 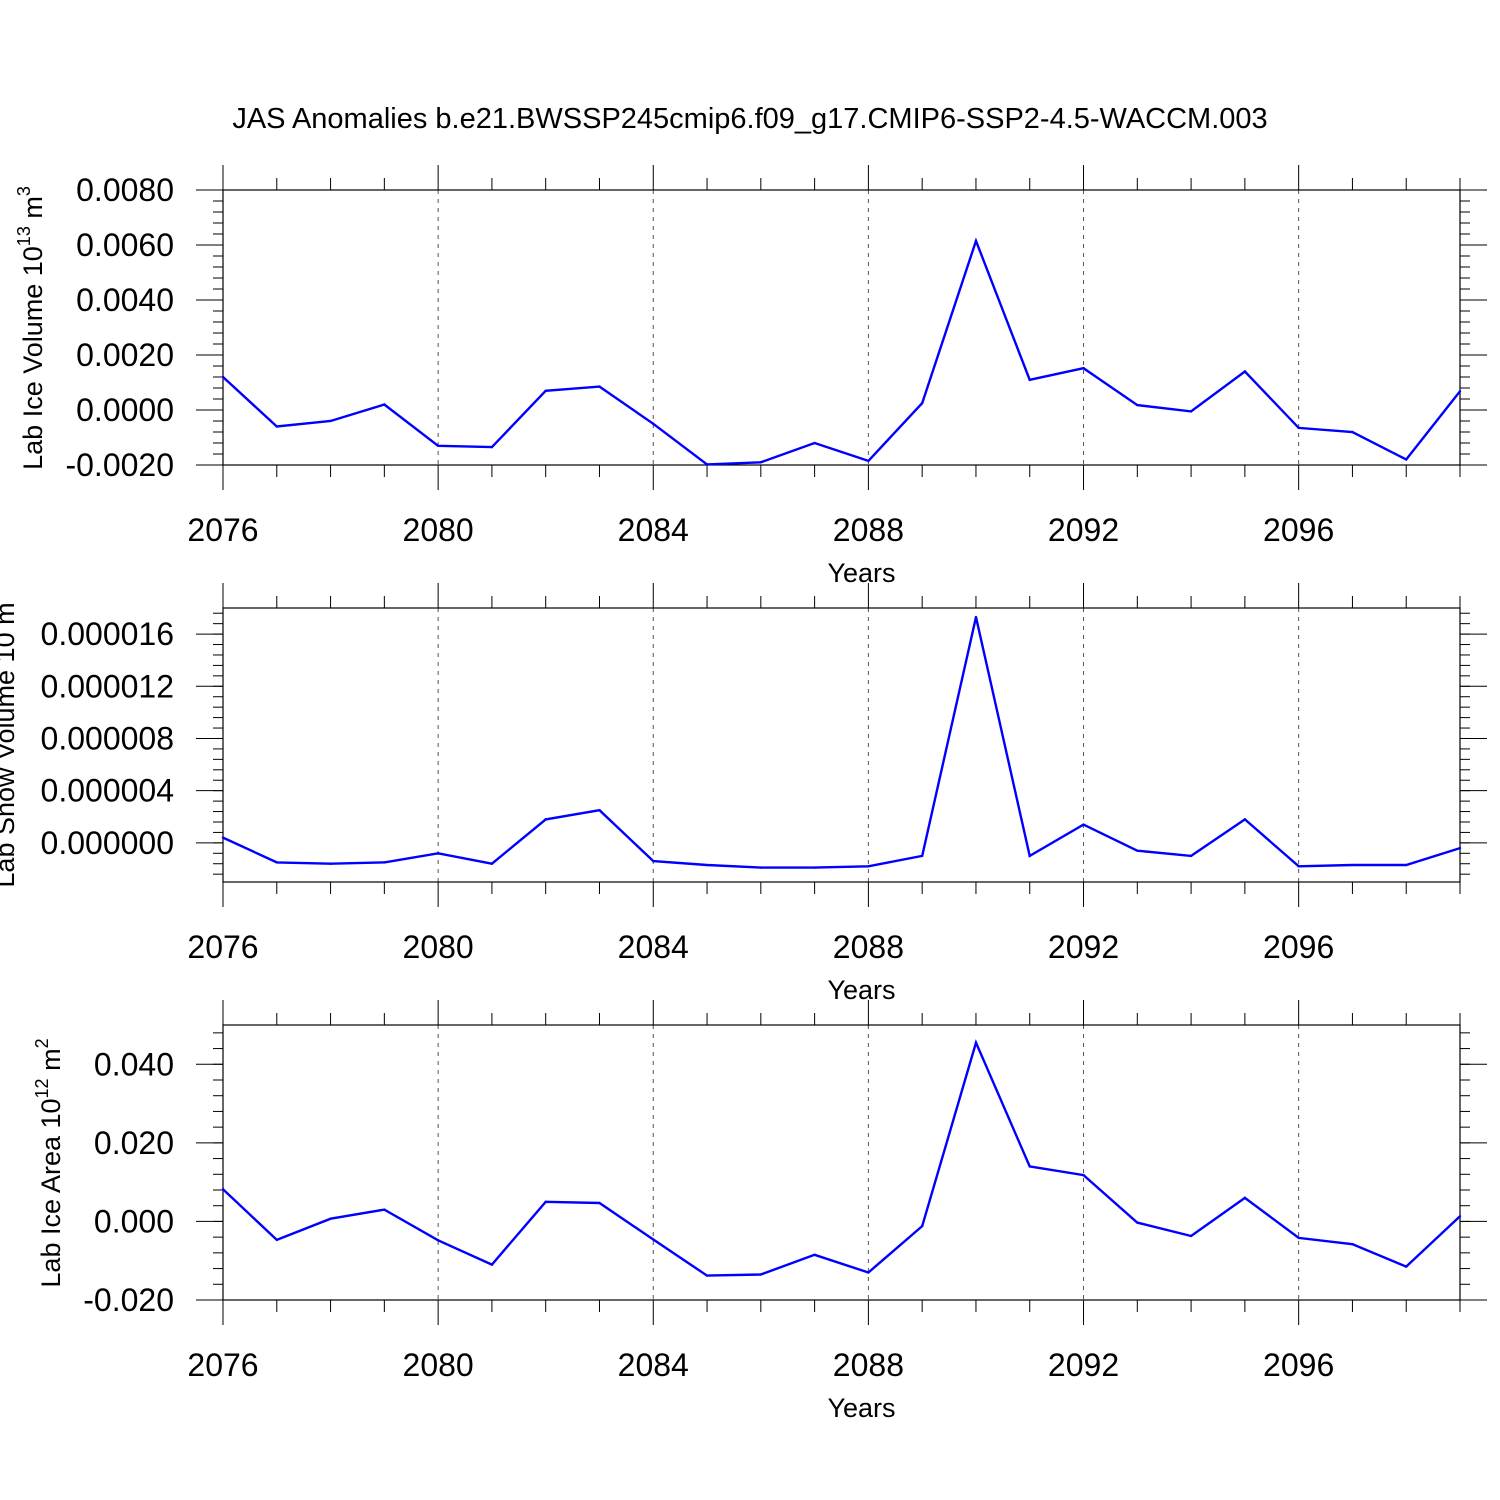 What do you see at coordinates (128, 1300) in the screenshot?
I see `y-tick-label: -0.020` at bounding box center [128, 1300].